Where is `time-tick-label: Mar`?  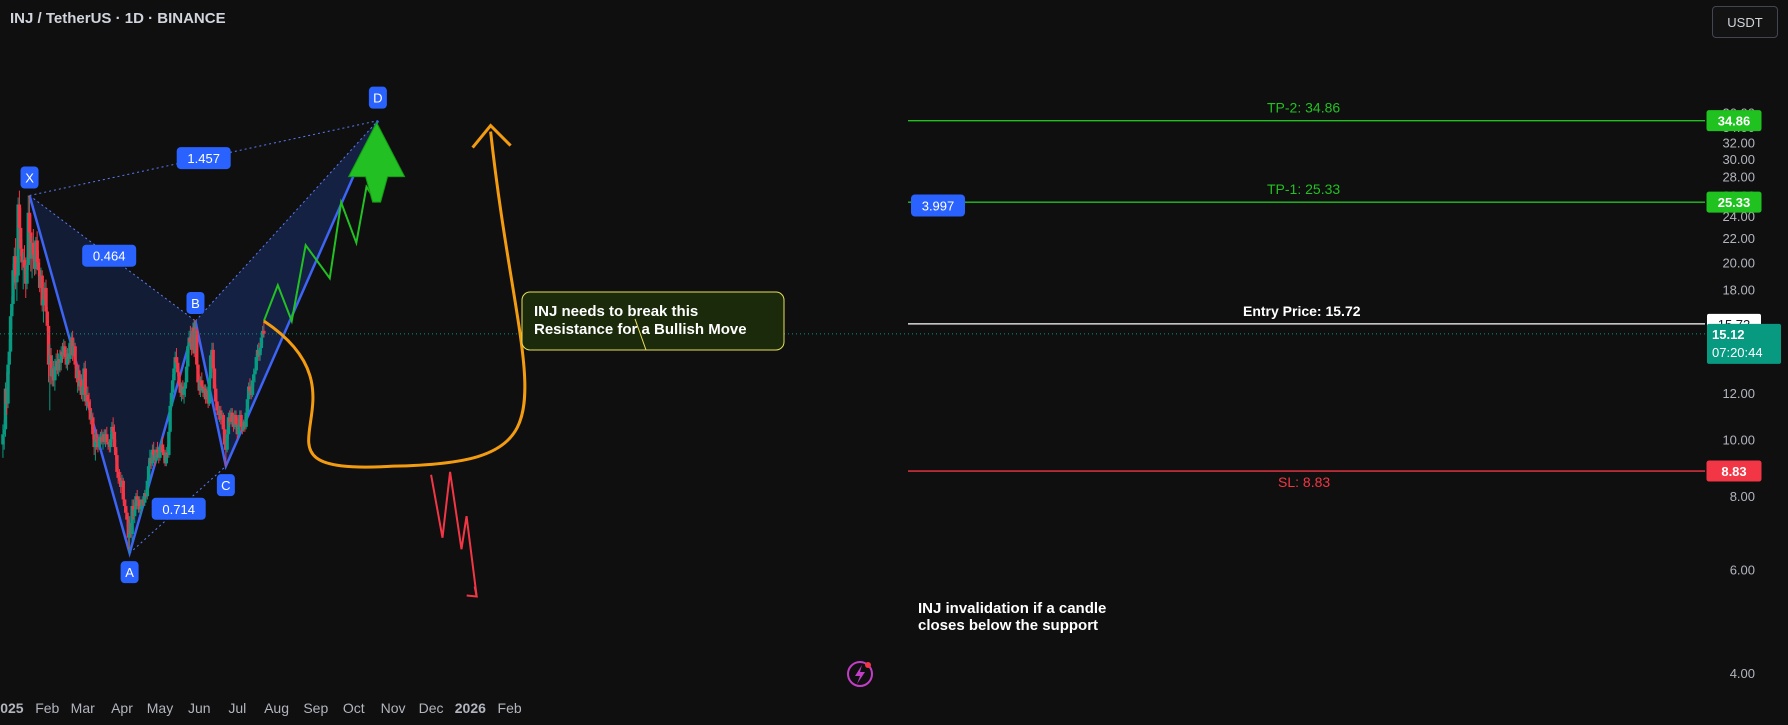
time-tick-label: Mar is located at coordinates (83, 708).